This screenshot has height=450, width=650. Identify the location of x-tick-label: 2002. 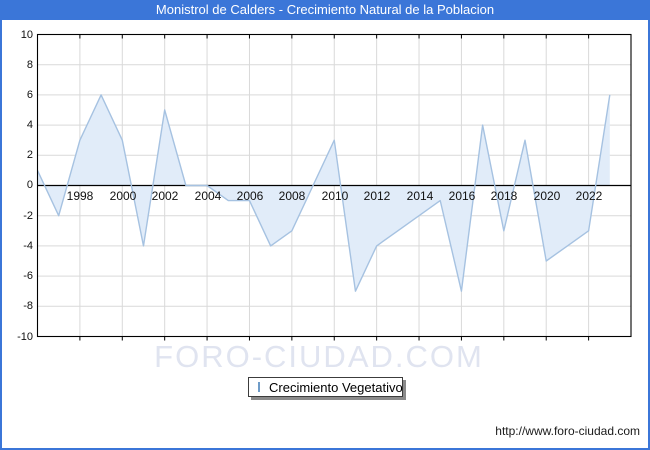
(165, 196).